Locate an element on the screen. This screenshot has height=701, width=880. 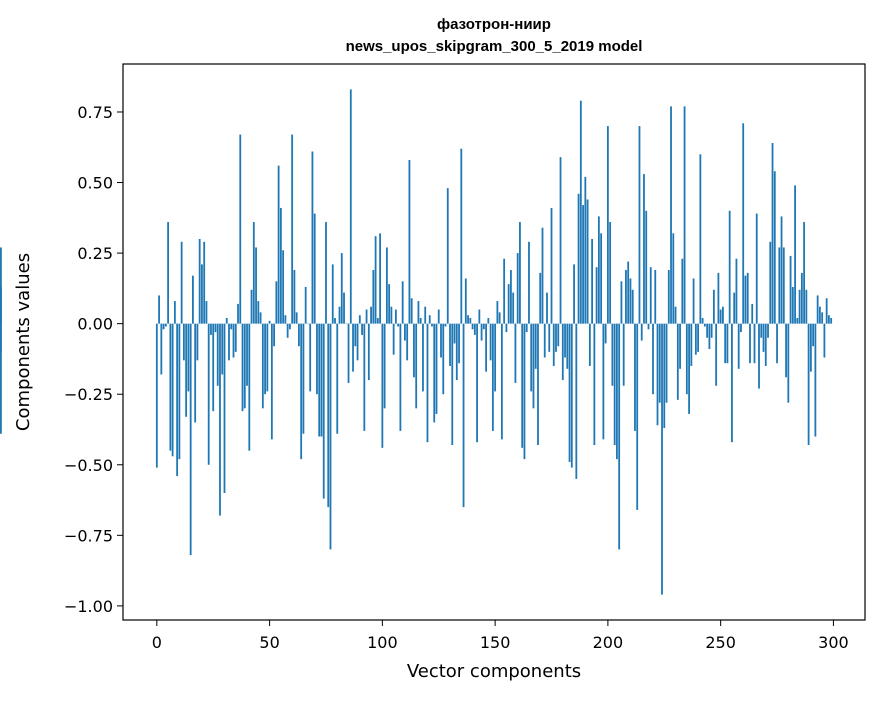
x-tick-label: 300 is located at coordinates (833, 642).